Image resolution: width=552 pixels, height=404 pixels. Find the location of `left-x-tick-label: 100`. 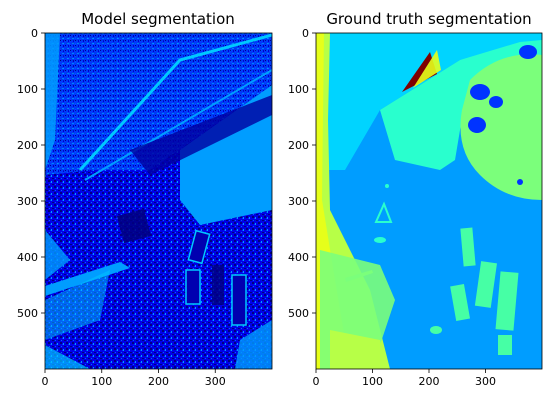

left-x-tick-label: 100 is located at coordinates (101, 381).